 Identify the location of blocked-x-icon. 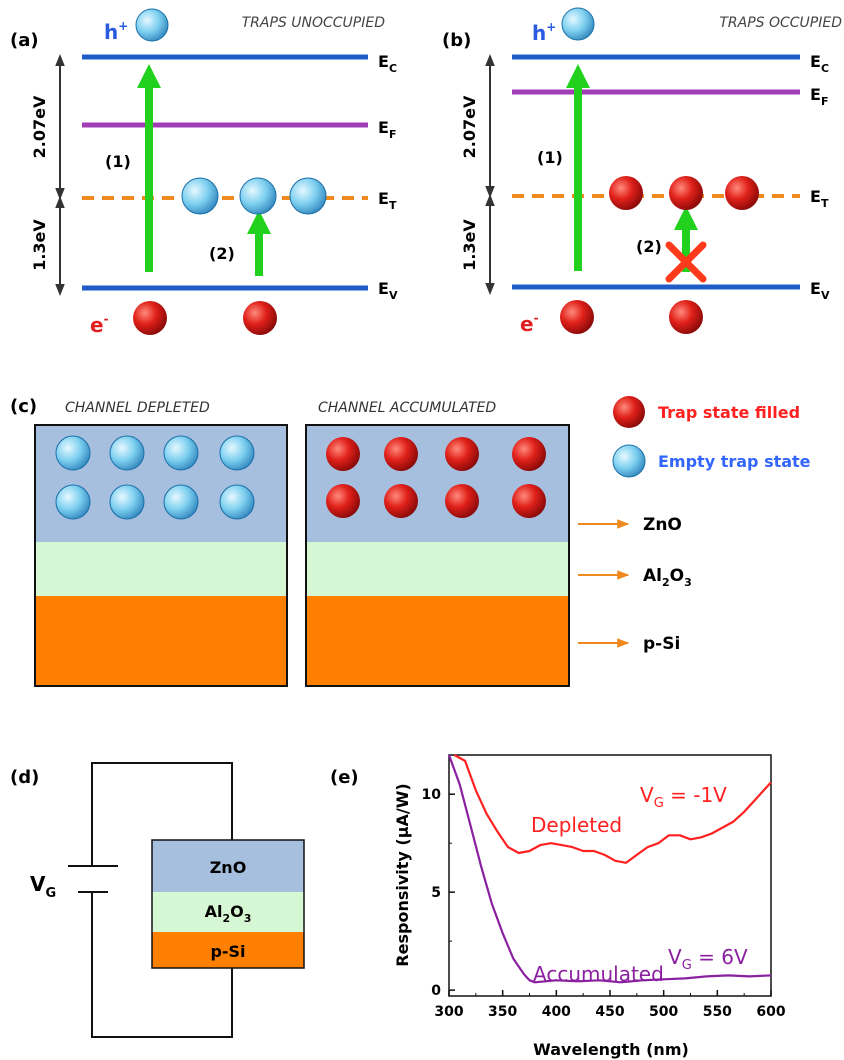
(686, 262).